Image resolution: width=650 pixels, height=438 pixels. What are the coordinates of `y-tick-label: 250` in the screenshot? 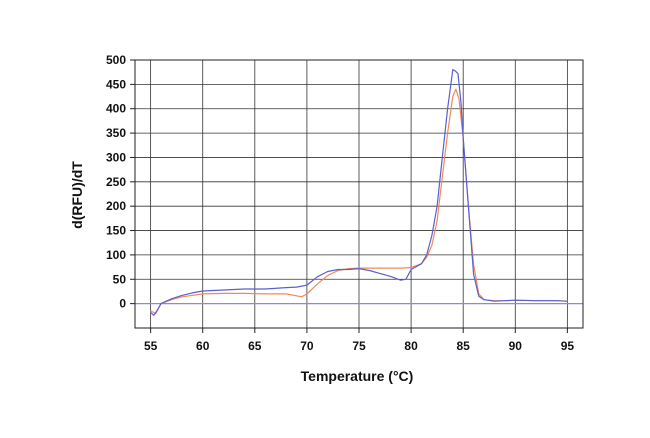 It's located at (116, 182).